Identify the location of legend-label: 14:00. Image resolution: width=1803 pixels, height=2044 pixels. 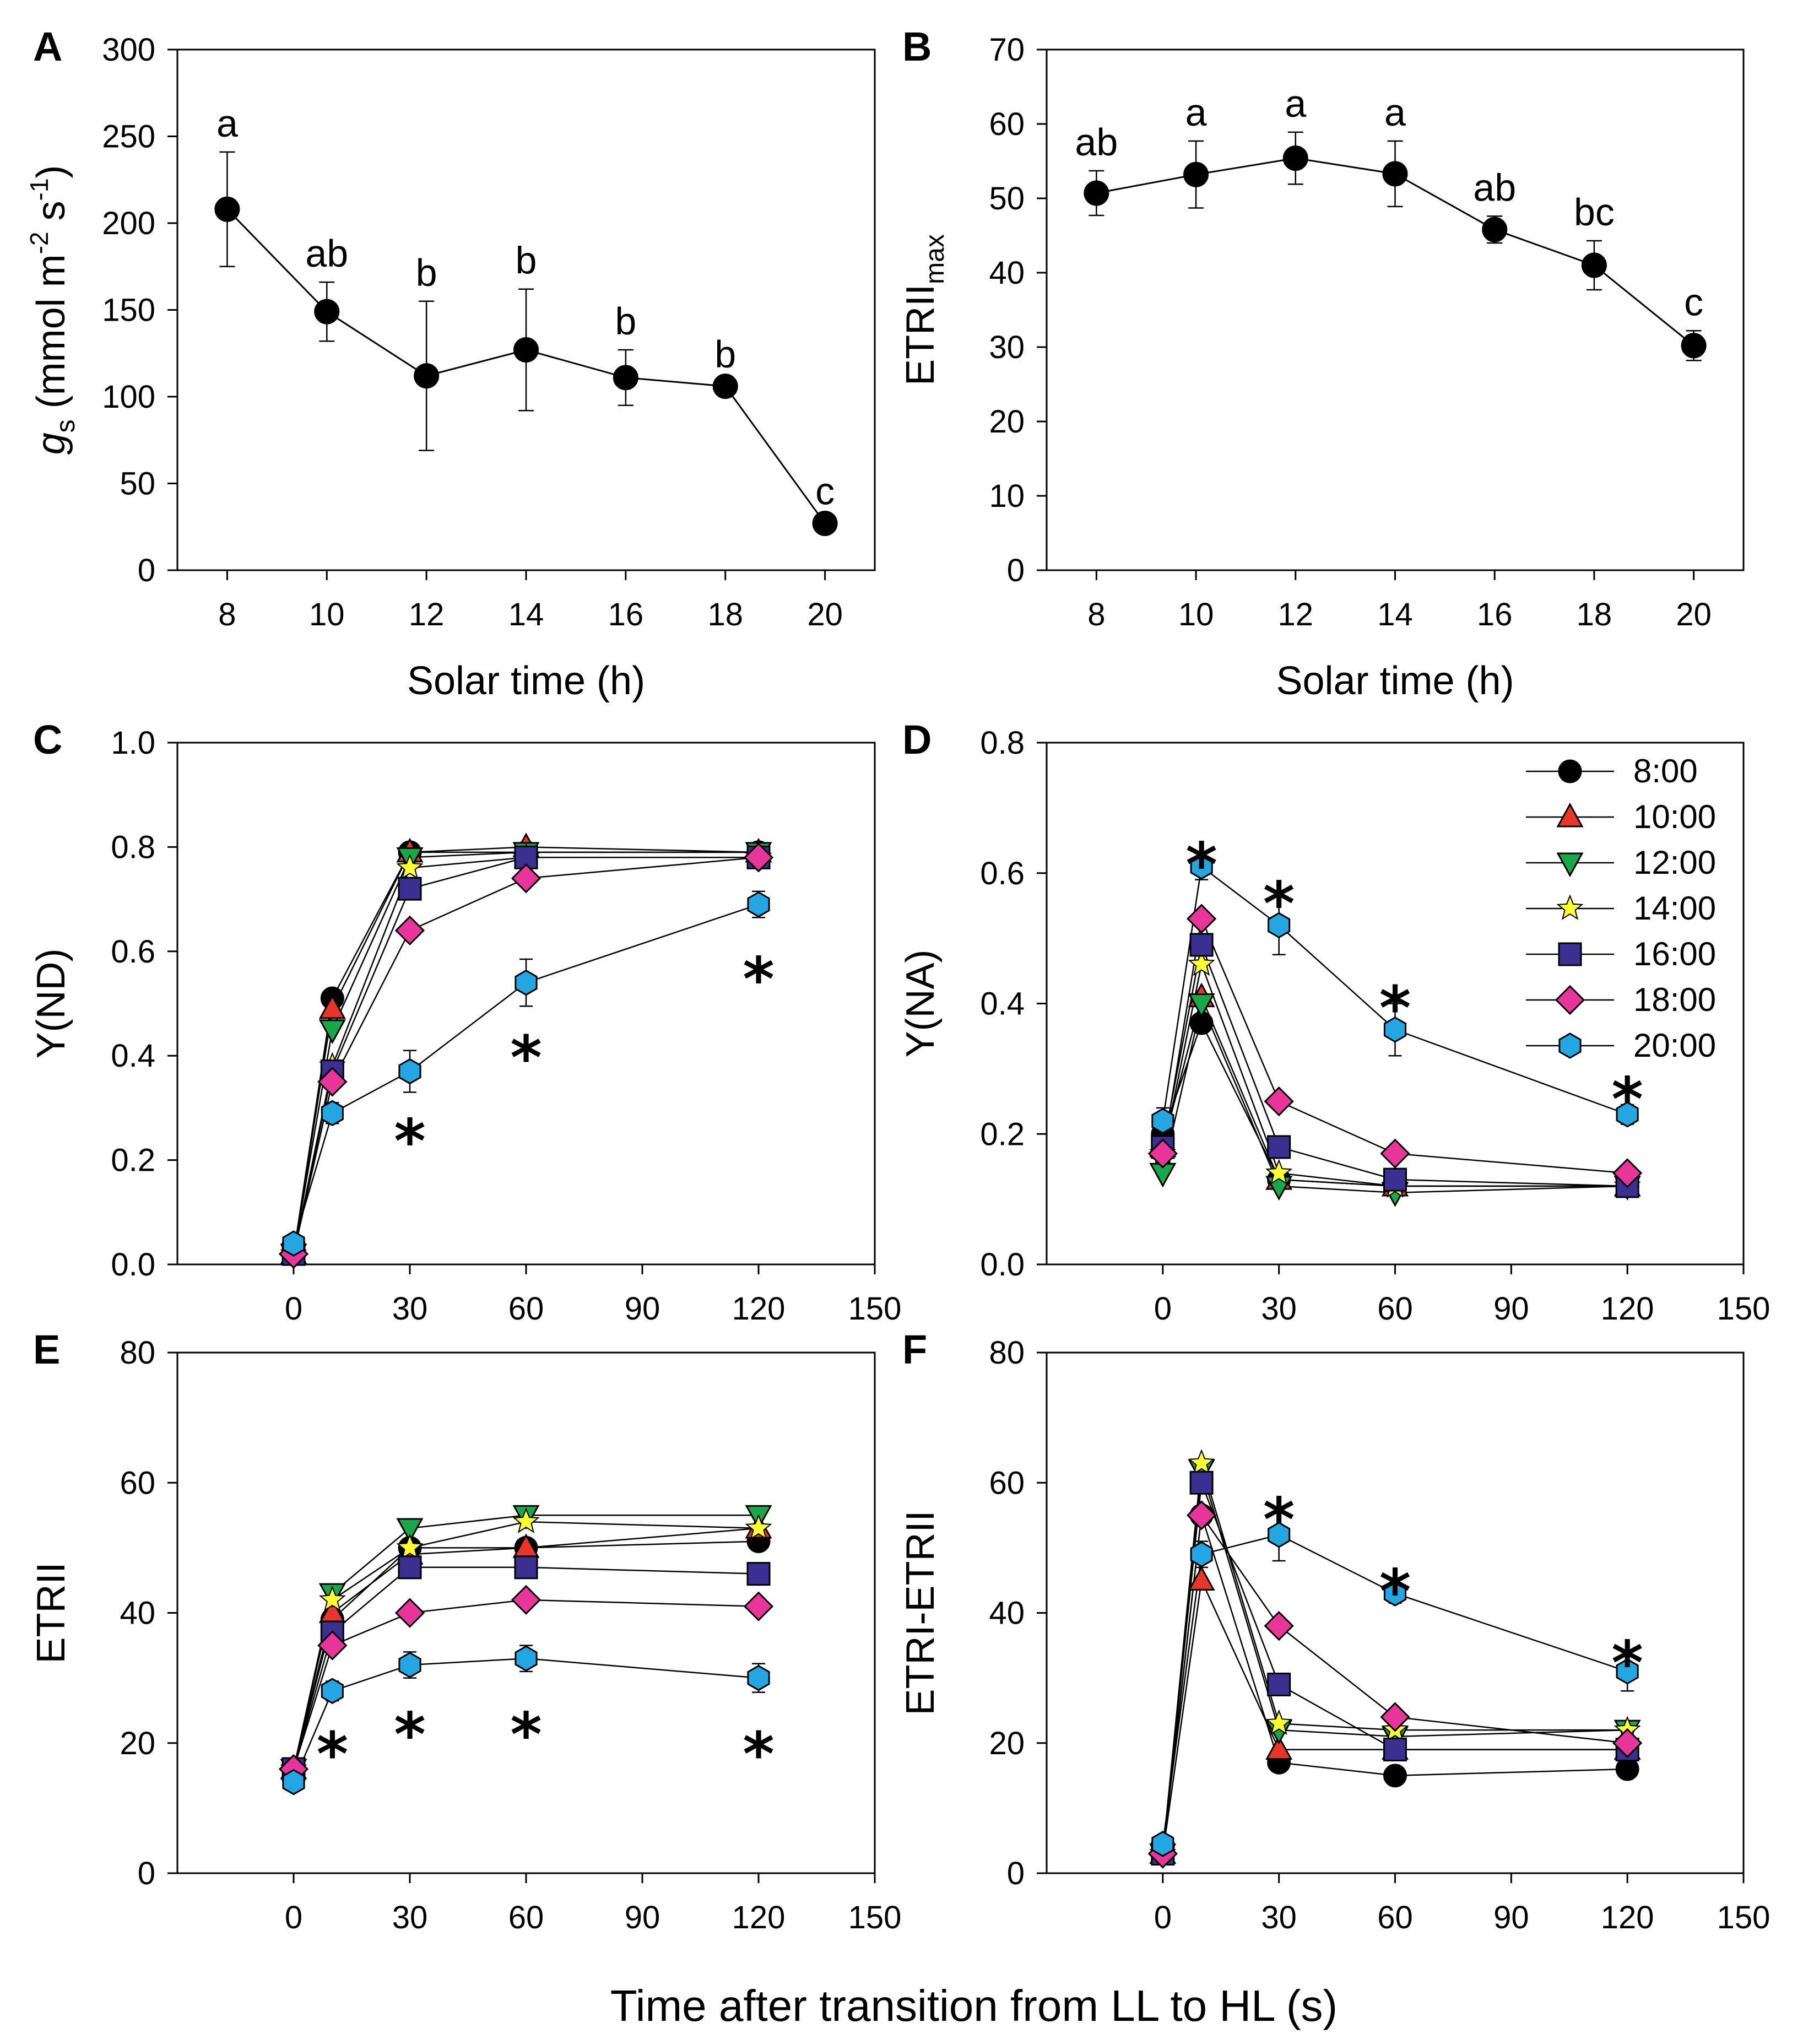
(1674, 908).